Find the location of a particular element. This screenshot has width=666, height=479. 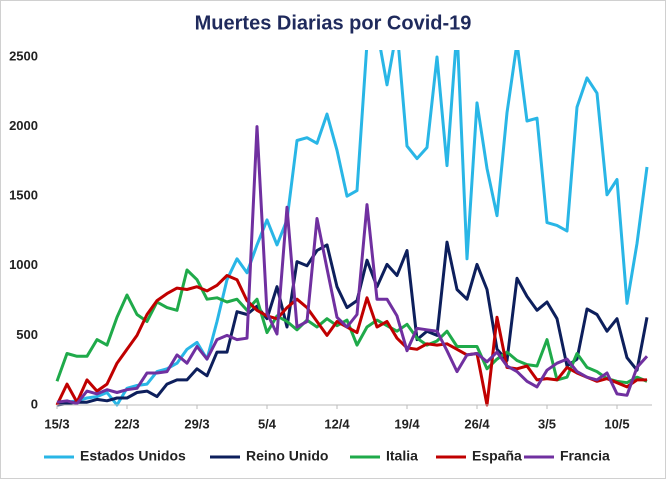

y-tick-label: 1000 is located at coordinates (23, 264).